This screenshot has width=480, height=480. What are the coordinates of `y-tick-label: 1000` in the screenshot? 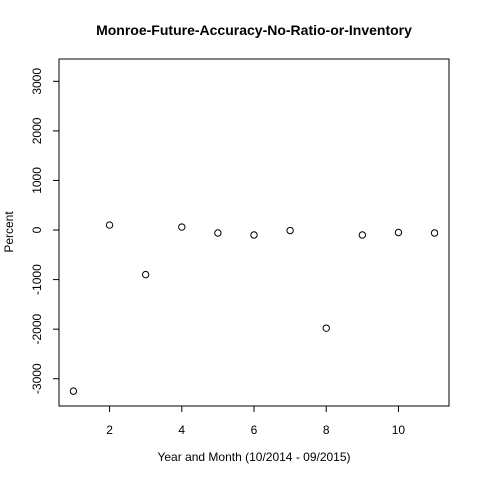 It's located at (37, 180).